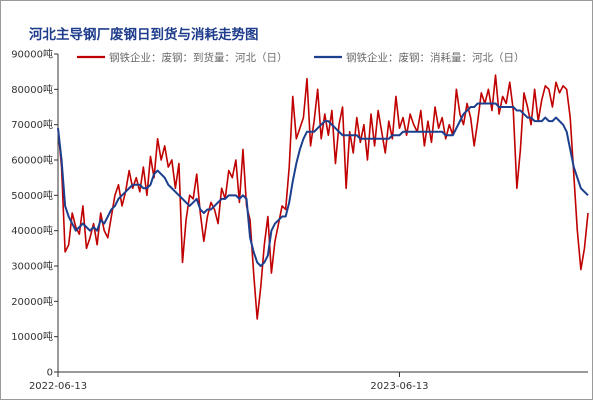  I want to click on y-tick-label: 70000吨, so click(32, 124).